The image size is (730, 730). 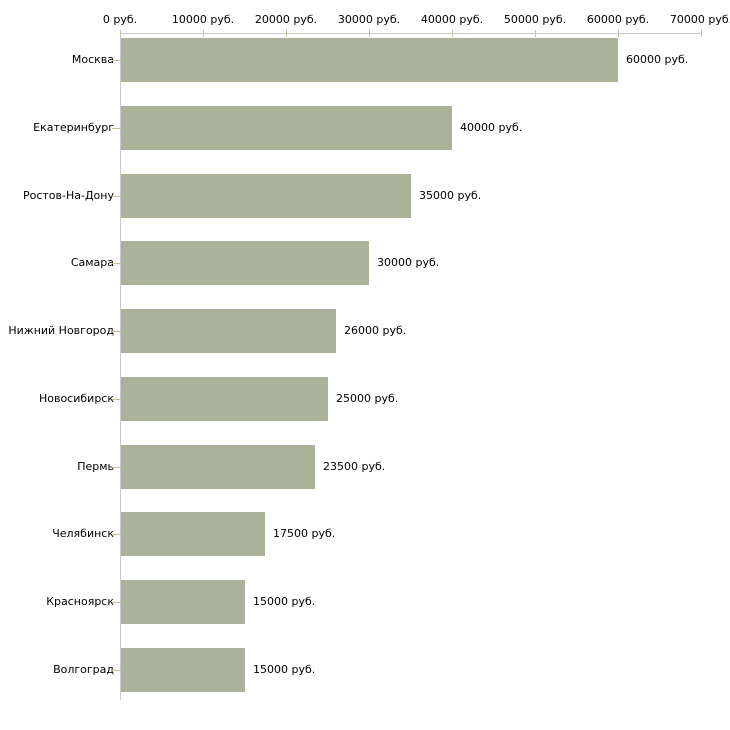 I want to click on bar-value-label: 26000 руб., so click(x=375, y=330).